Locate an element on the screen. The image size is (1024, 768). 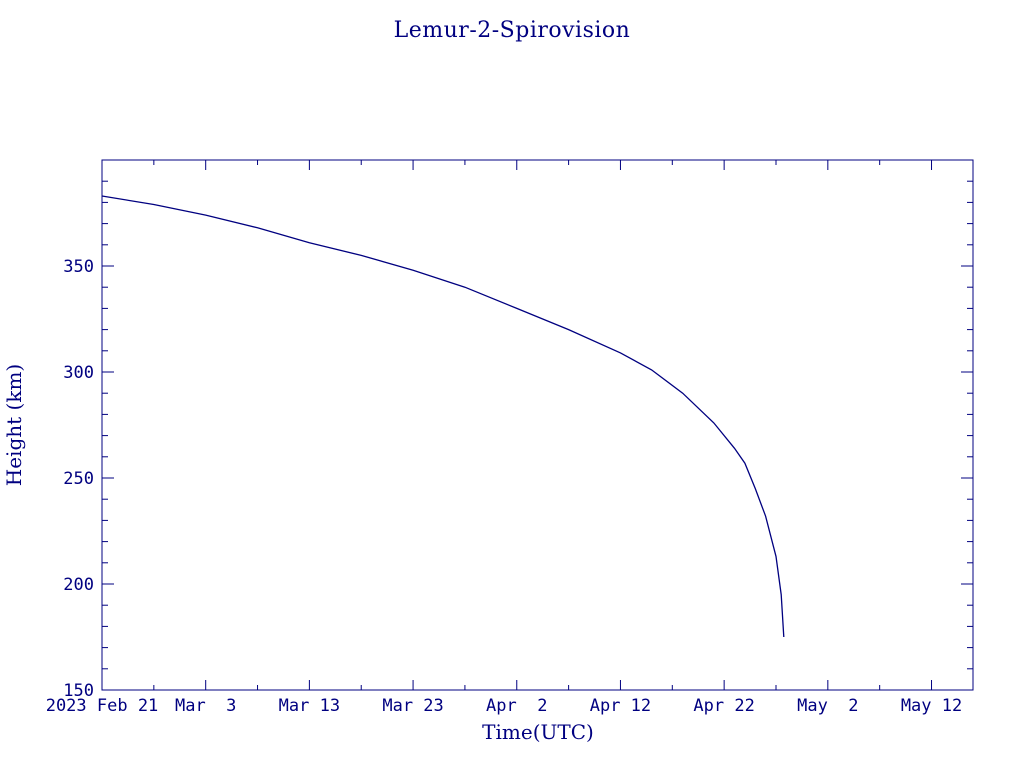
y-axis-label: Height (km) is located at coordinates (14, 425).